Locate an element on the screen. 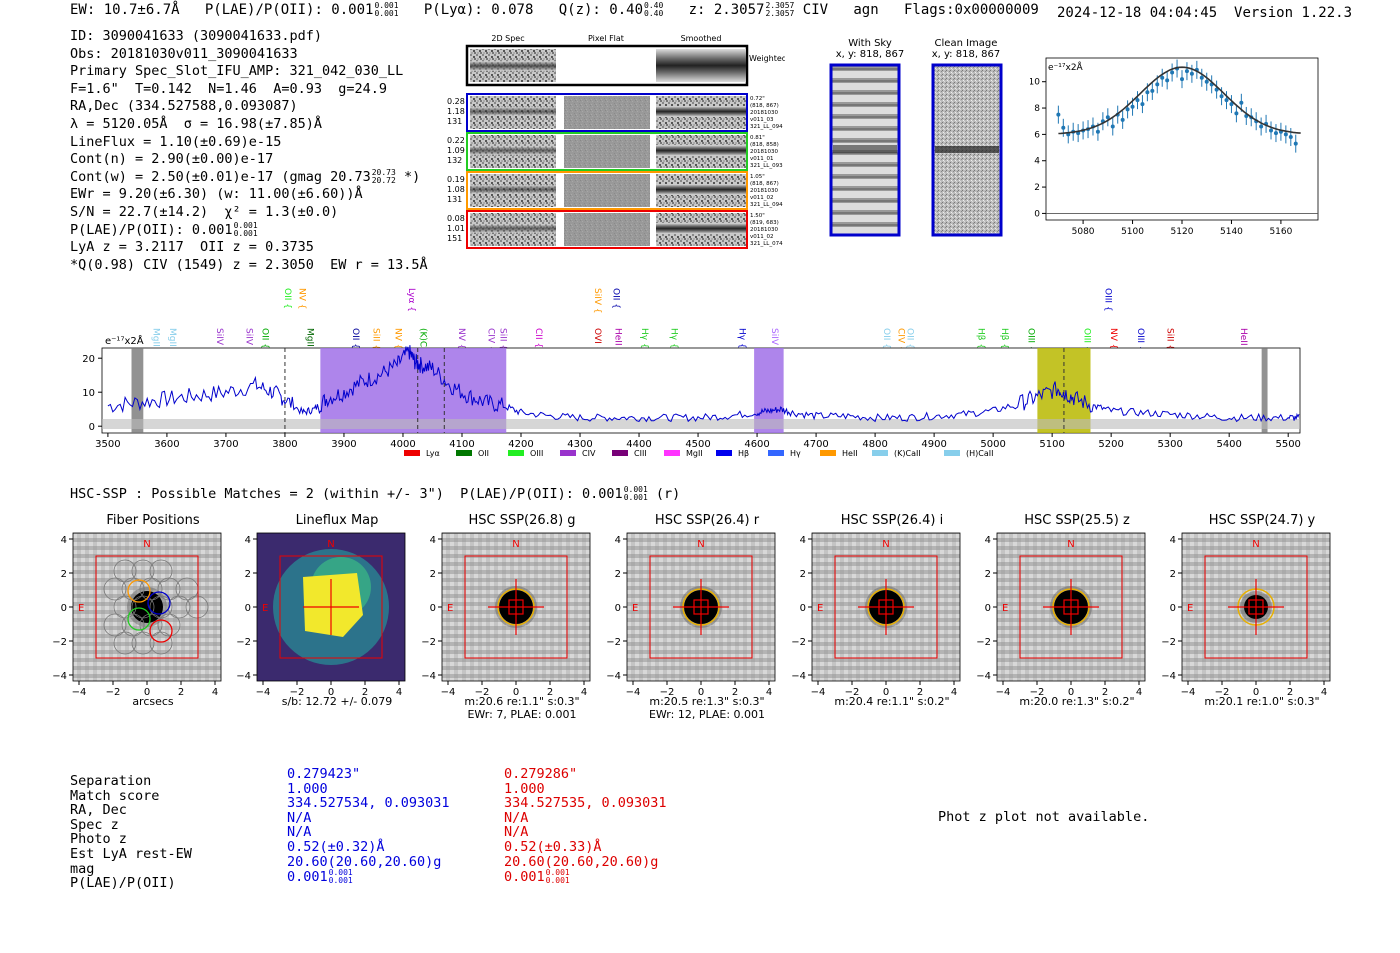 The width and height of the screenshot is (1400, 953). info-fparams: F=1.6" T=0.142 N=1.46 A=0.93 g=24.9 is located at coordinates (228, 88).